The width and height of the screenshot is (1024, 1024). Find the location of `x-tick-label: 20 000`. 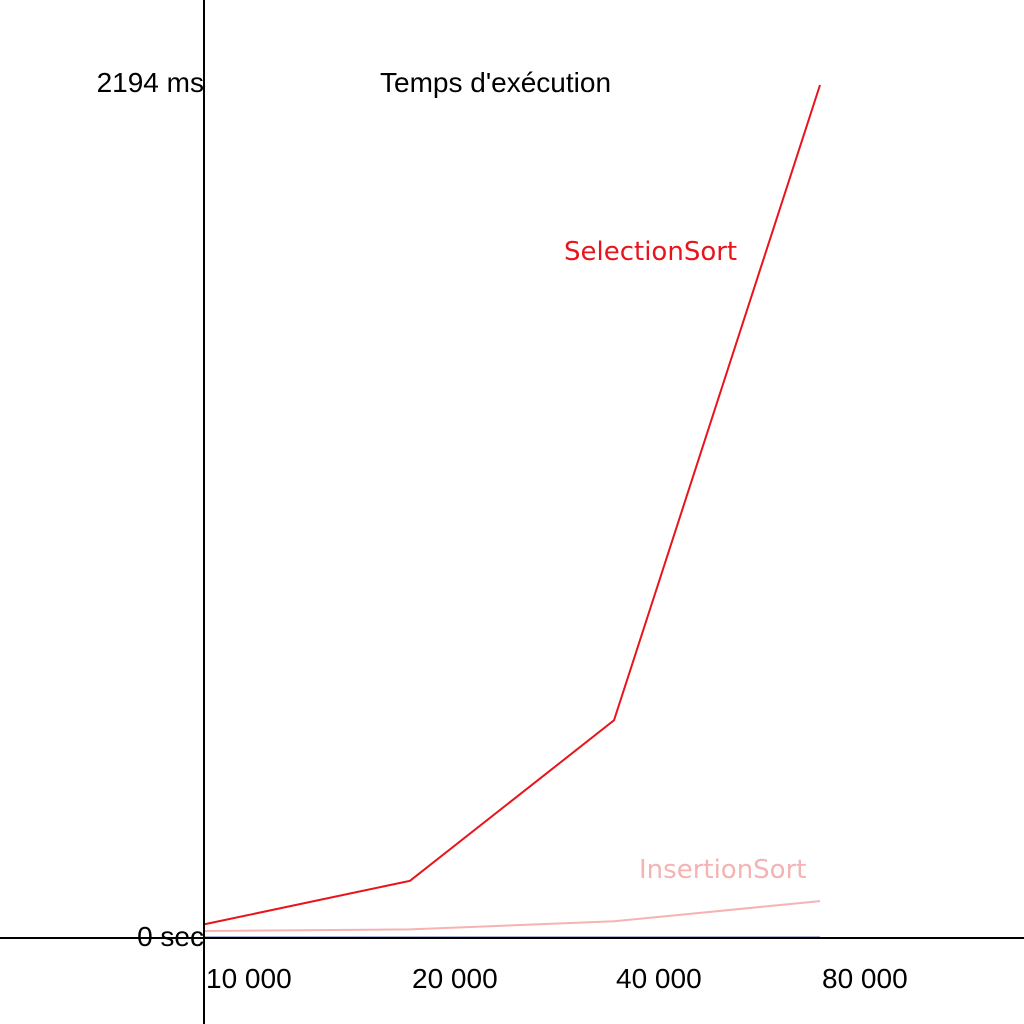

x-tick-label: 20 000 is located at coordinates (455, 978).